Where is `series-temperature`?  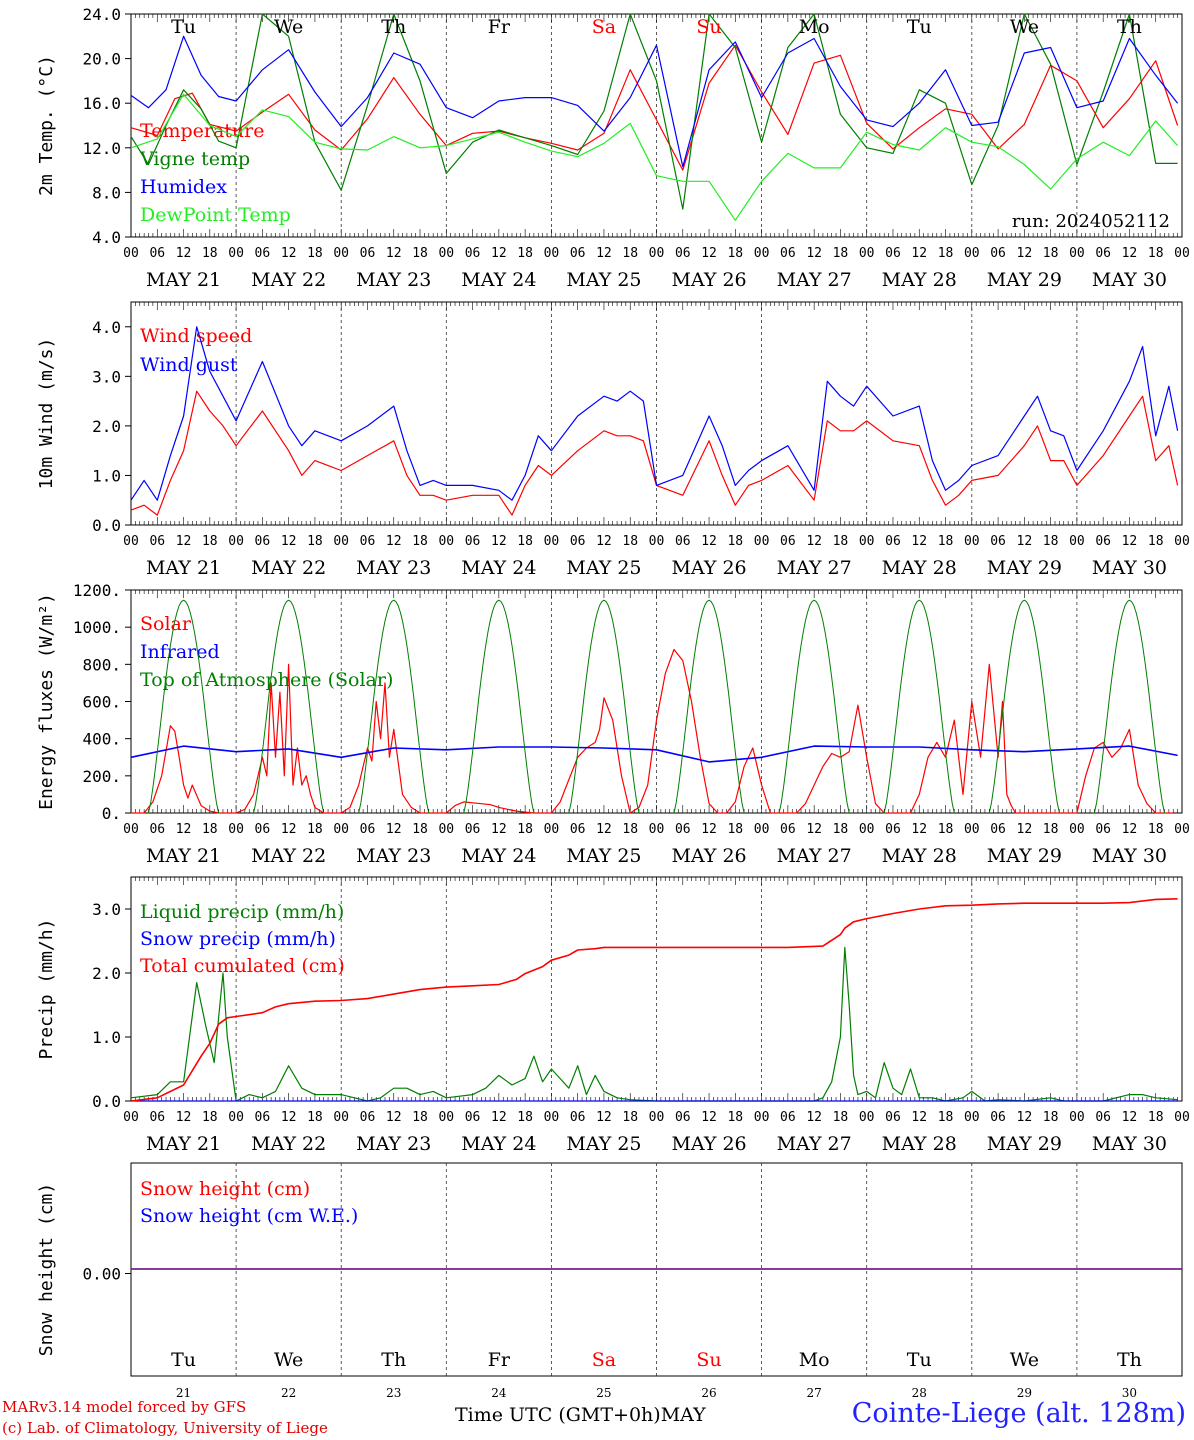 series-temperature is located at coordinates (654, 107).